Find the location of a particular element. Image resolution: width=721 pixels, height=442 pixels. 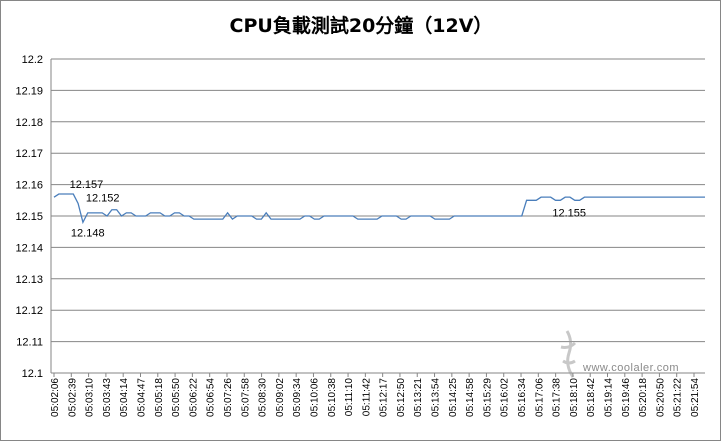

chart-title: CPU負載測試20分鐘（12V） is located at coordinates (361, 25).